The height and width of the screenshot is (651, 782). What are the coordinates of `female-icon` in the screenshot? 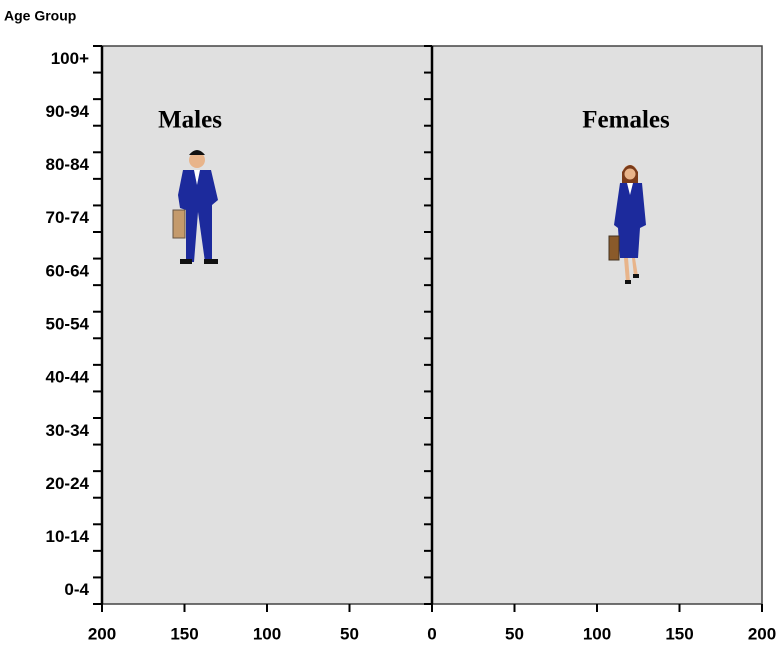 It's located at (627, 224).